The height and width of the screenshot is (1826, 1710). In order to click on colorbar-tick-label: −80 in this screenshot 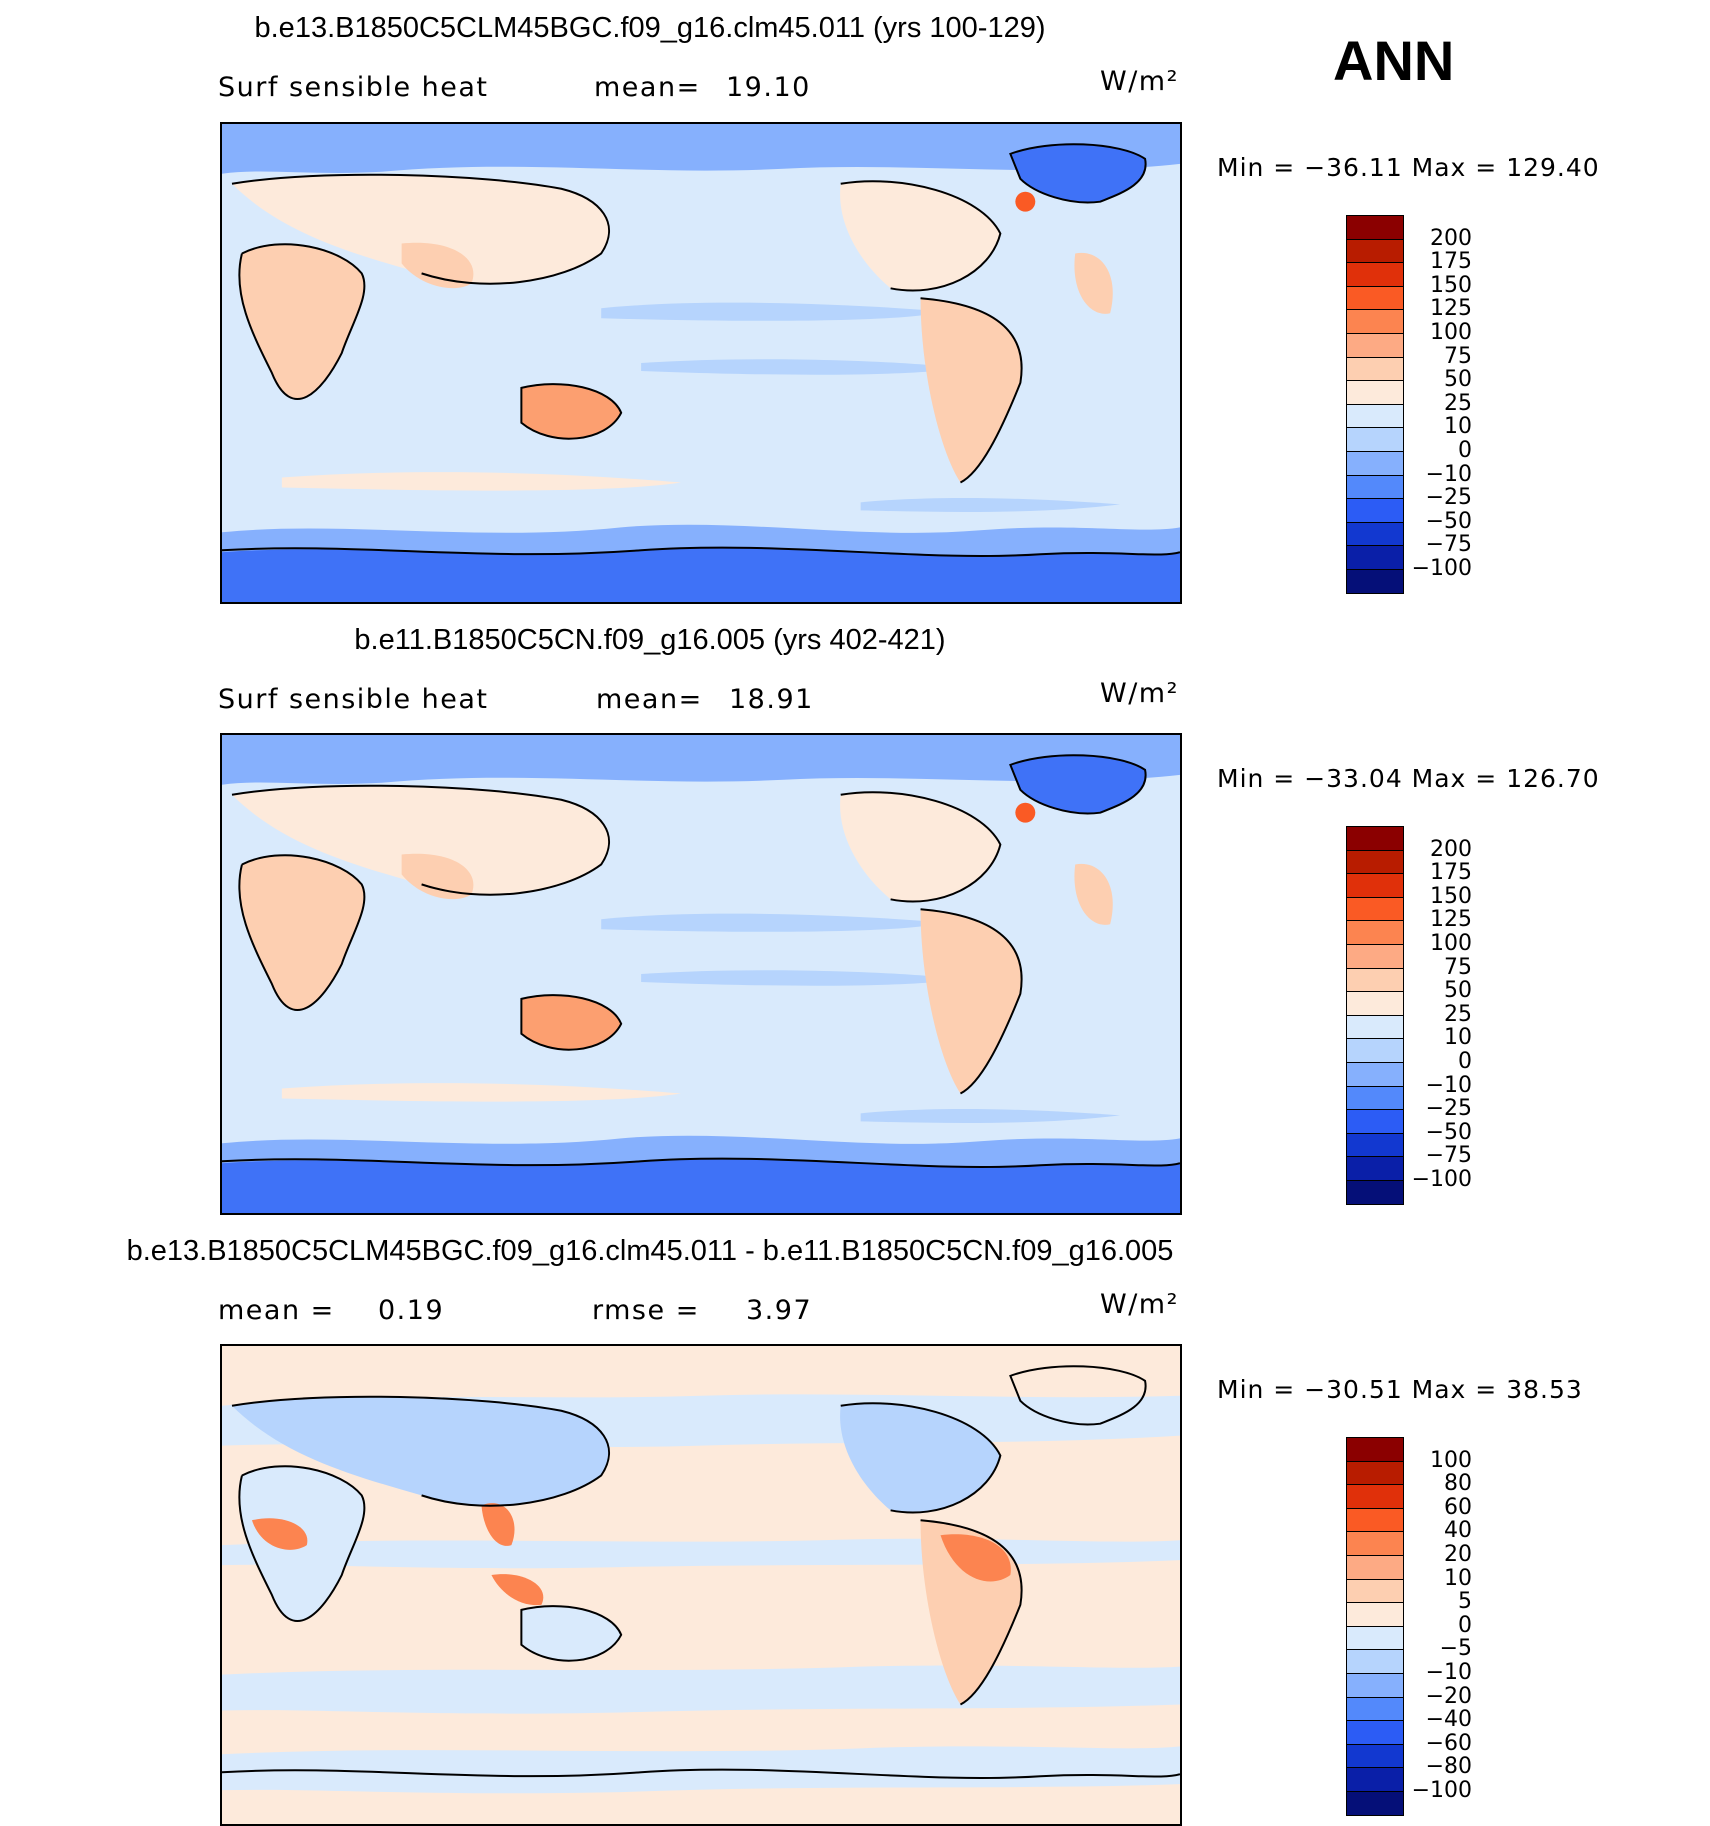, I will do `click(1448, 1767)`.